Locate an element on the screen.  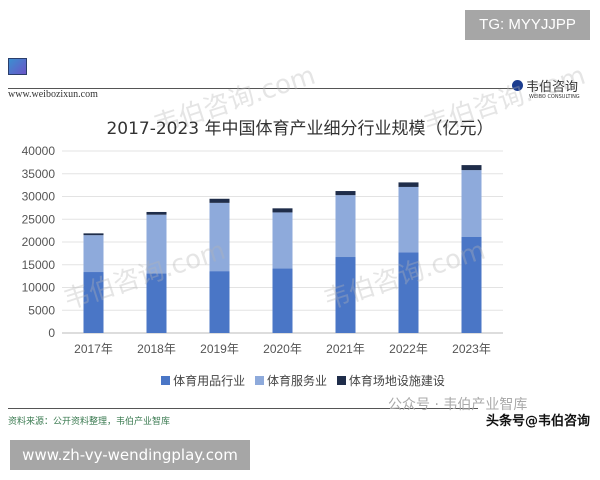
website-text: www.weibozixun.com is located at coordinates (53, 94).